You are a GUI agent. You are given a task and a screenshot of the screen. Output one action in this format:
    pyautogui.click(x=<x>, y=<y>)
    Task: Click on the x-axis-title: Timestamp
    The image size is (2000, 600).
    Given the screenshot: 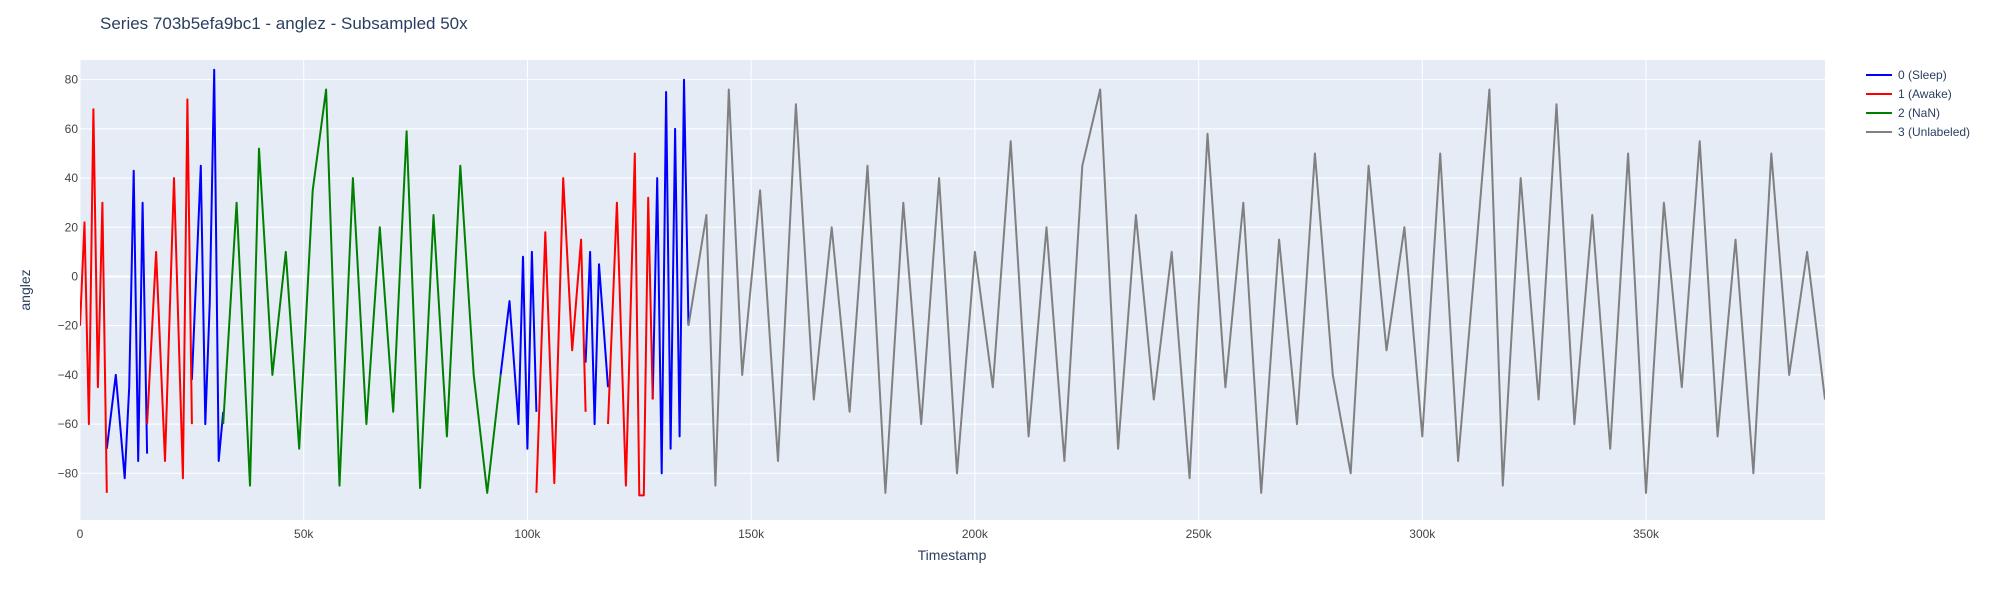 What is the action you would take?
    pyautogui.click(x=952, y=555)
    